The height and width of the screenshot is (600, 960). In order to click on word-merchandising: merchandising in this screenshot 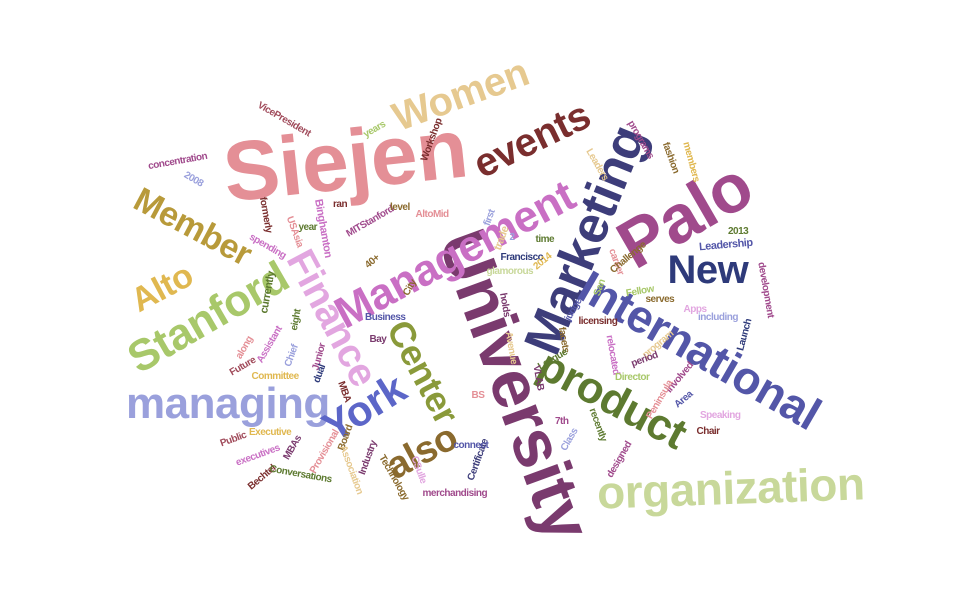, I will do `click(455, 493)`.